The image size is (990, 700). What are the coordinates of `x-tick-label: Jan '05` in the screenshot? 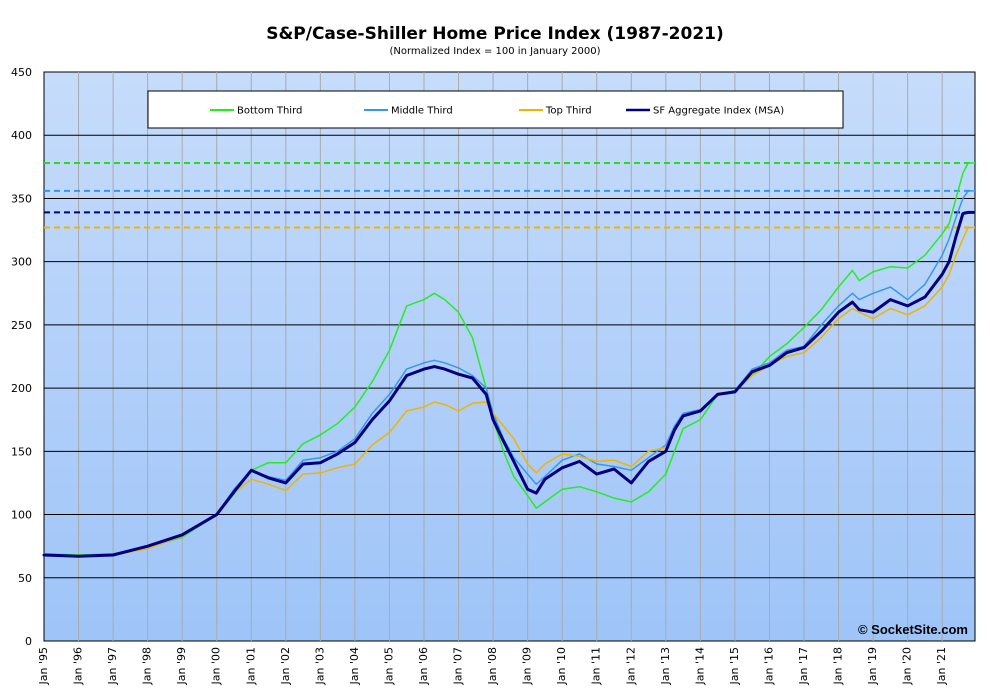 It's located at (388, 666).